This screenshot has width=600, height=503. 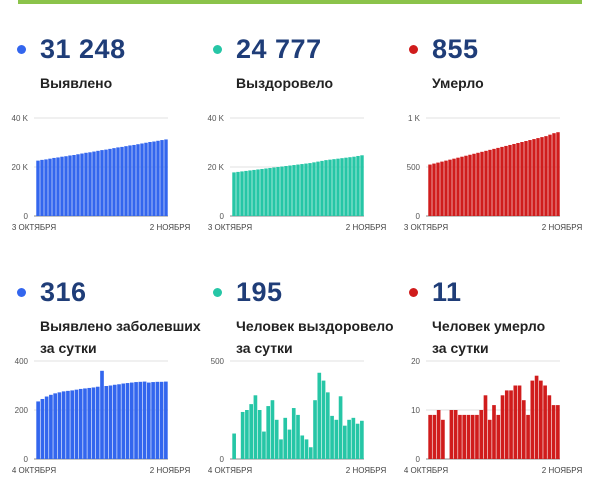 I want to click on stat-value: 316, so click(x=63, y=292).